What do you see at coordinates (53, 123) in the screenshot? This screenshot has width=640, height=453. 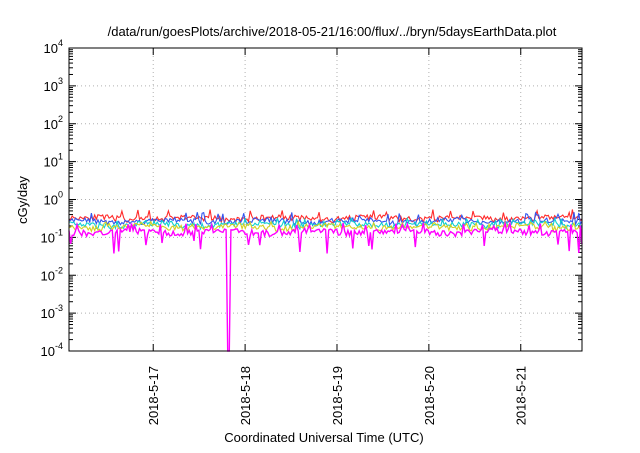 I see `y-tick-label: 10²` at bounding box center [53, 123].